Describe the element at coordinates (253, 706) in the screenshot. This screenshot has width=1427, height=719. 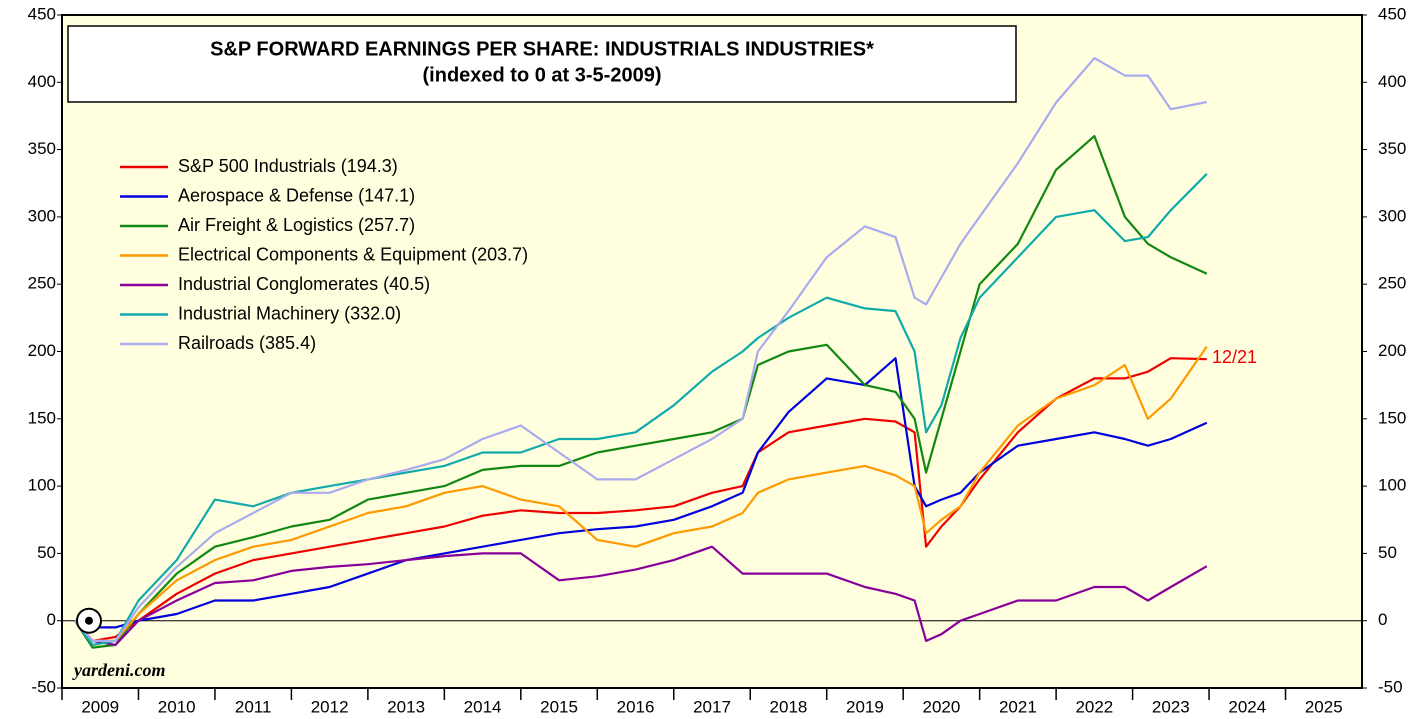
I see `x-tick-label: 2011` at that location.